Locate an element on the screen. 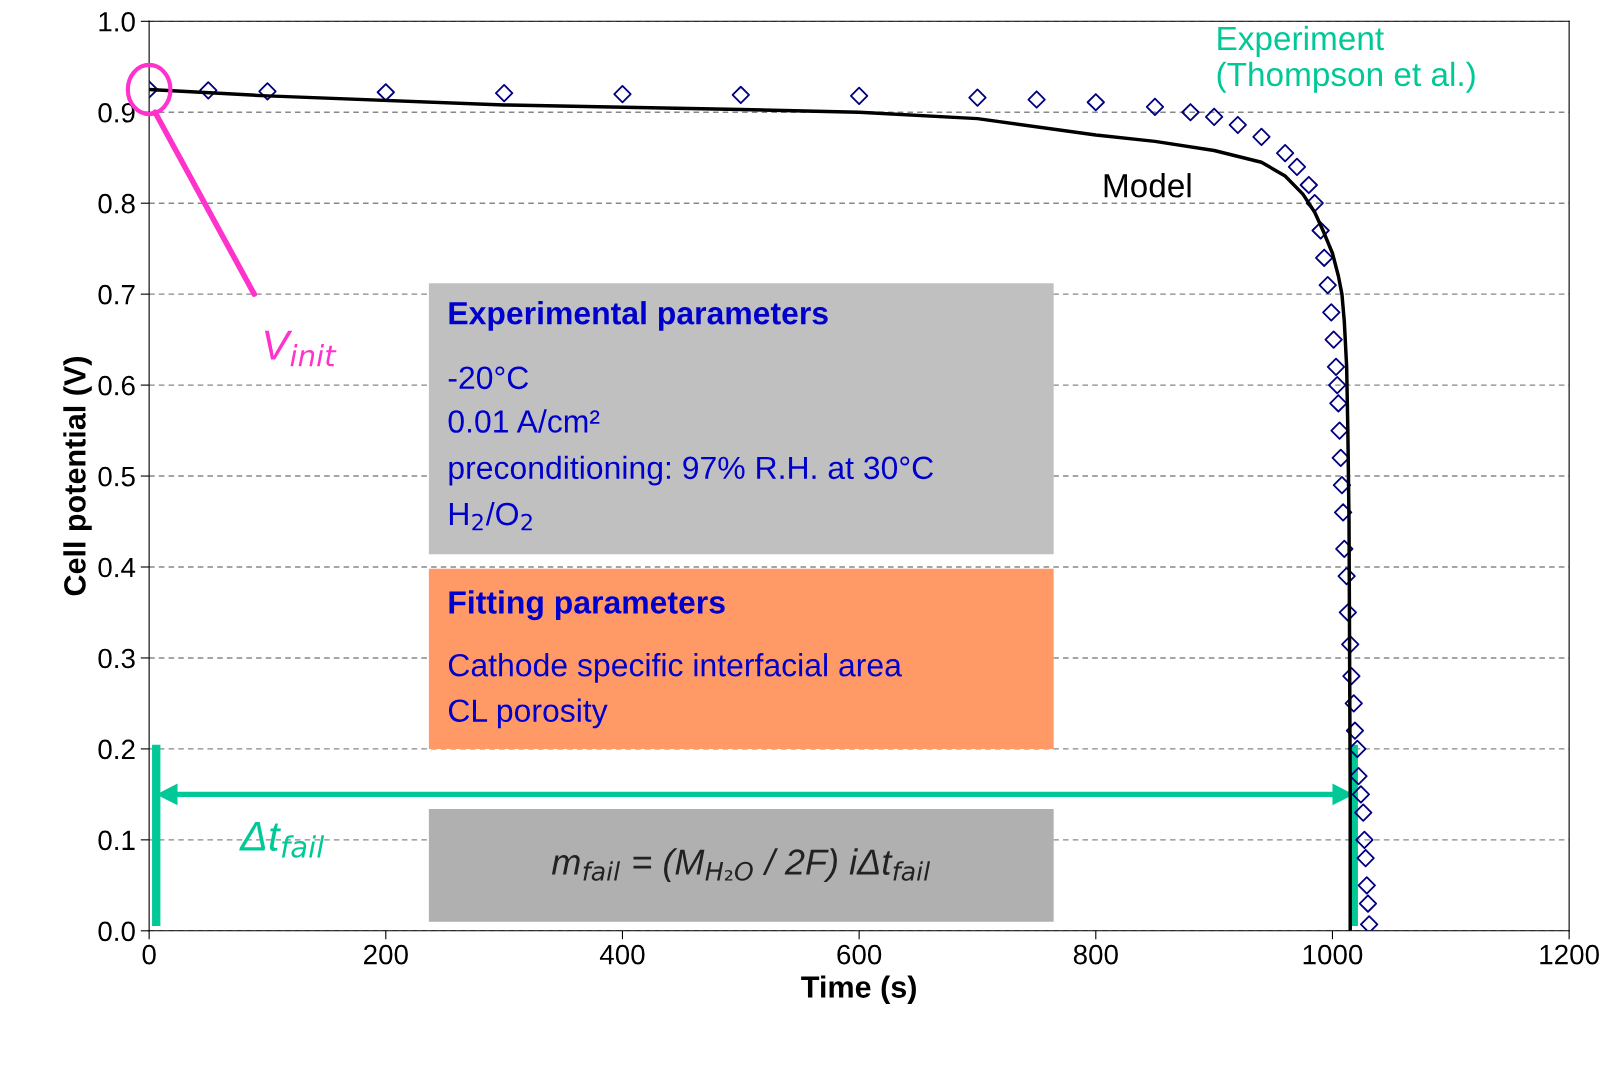  annotation: Δt$_{fail}$ is located at coordinates (282, 839).